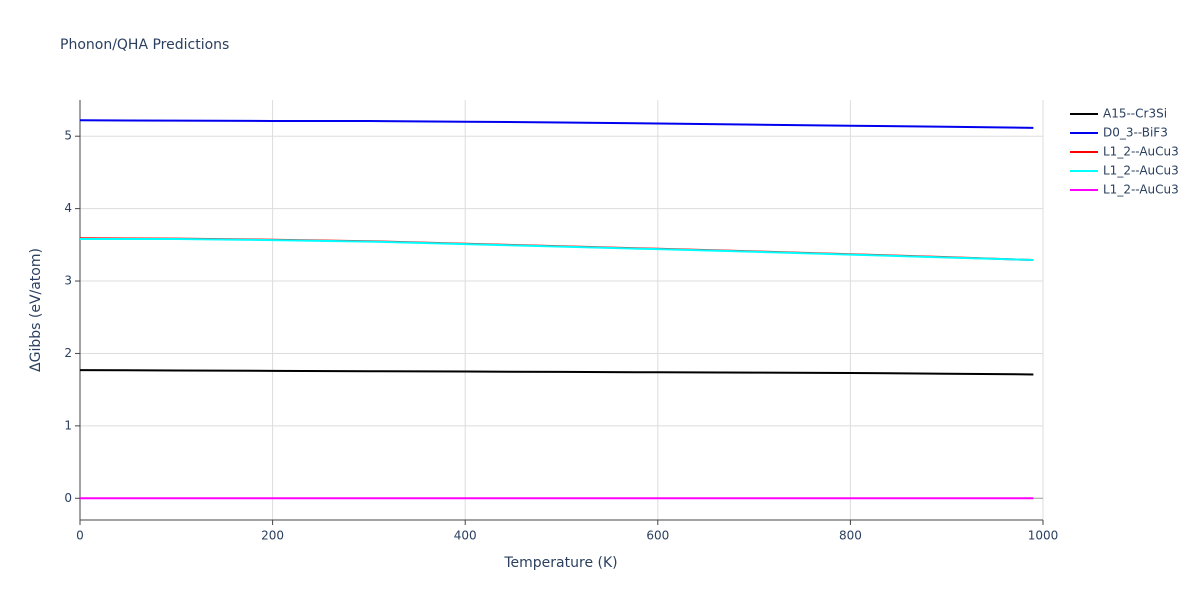 Image resolution: width=1200 pixels, height=604 pixels. What do you see at coordinates (560, 563) in the screenshot?
I see `x-axis-title: Temperature (K)` at bounding box center [560, 563].